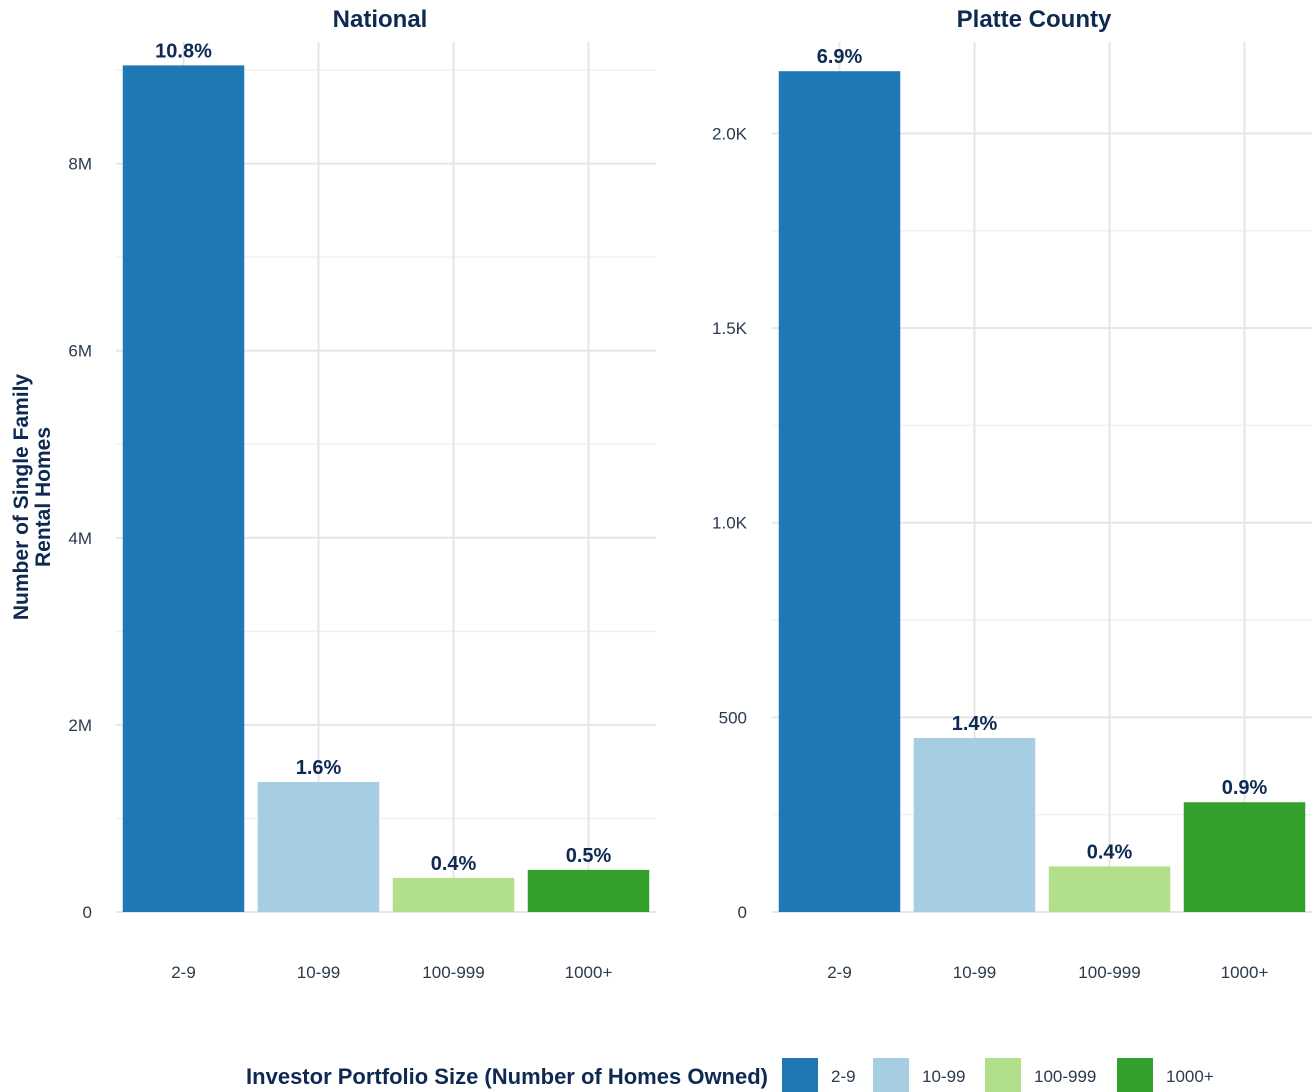 The height and width of the screenshot is (1092, 1314). What do you see at coordinates (819, 1075) in the screenshot?
I see `legend-item-2-9: 2-9` at bounding box center [819, 1075].